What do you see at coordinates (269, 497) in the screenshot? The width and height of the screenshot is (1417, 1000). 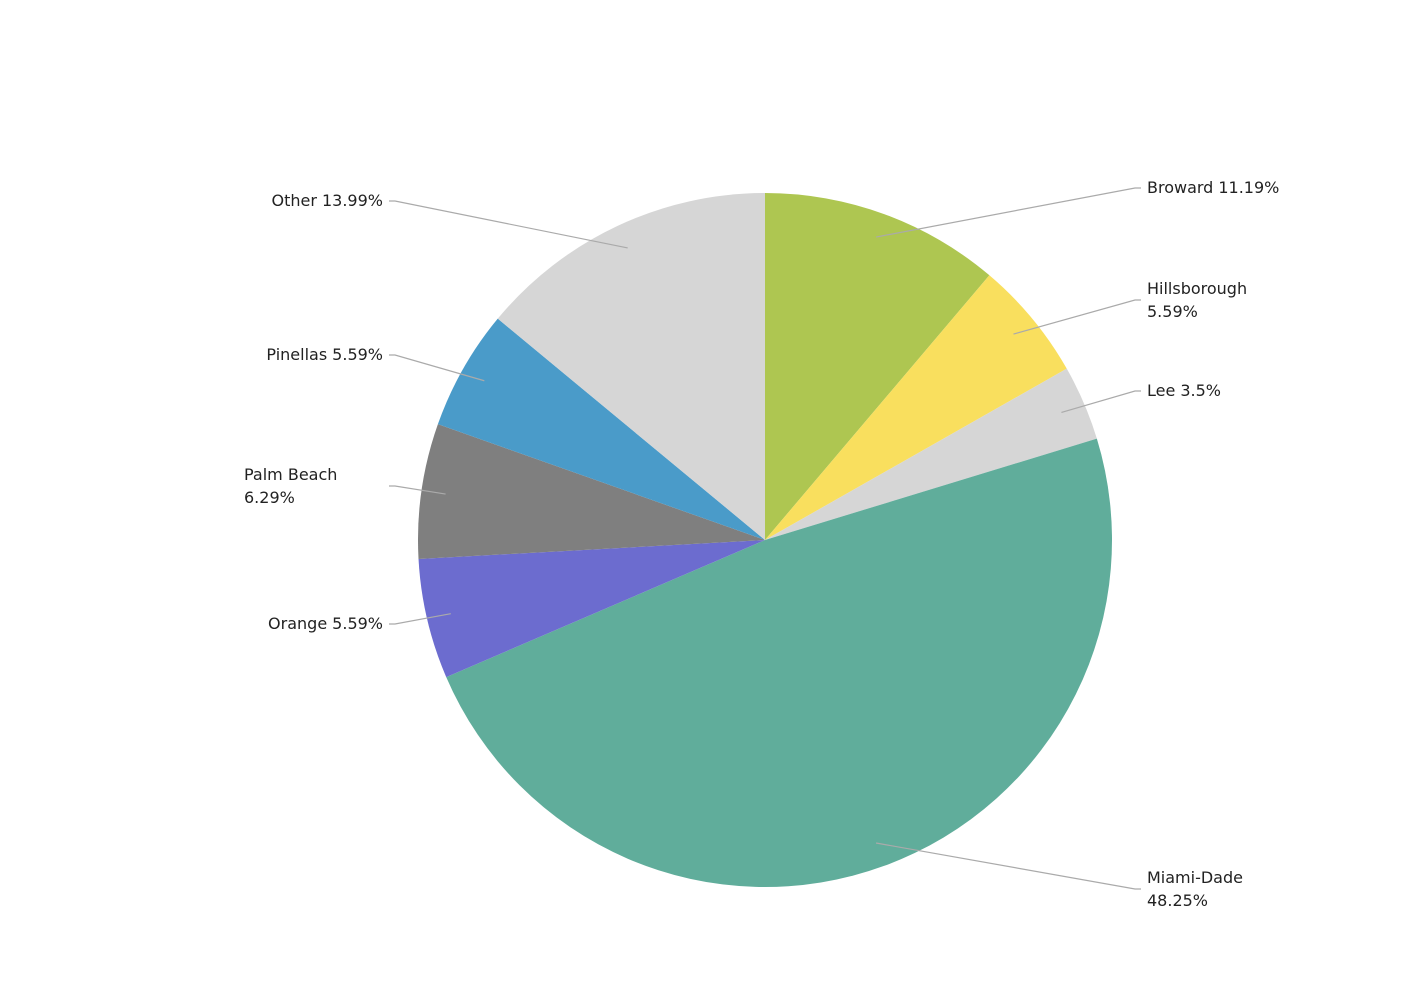 I see `slice-value: 6.29%` at bounding box center [269, 497].